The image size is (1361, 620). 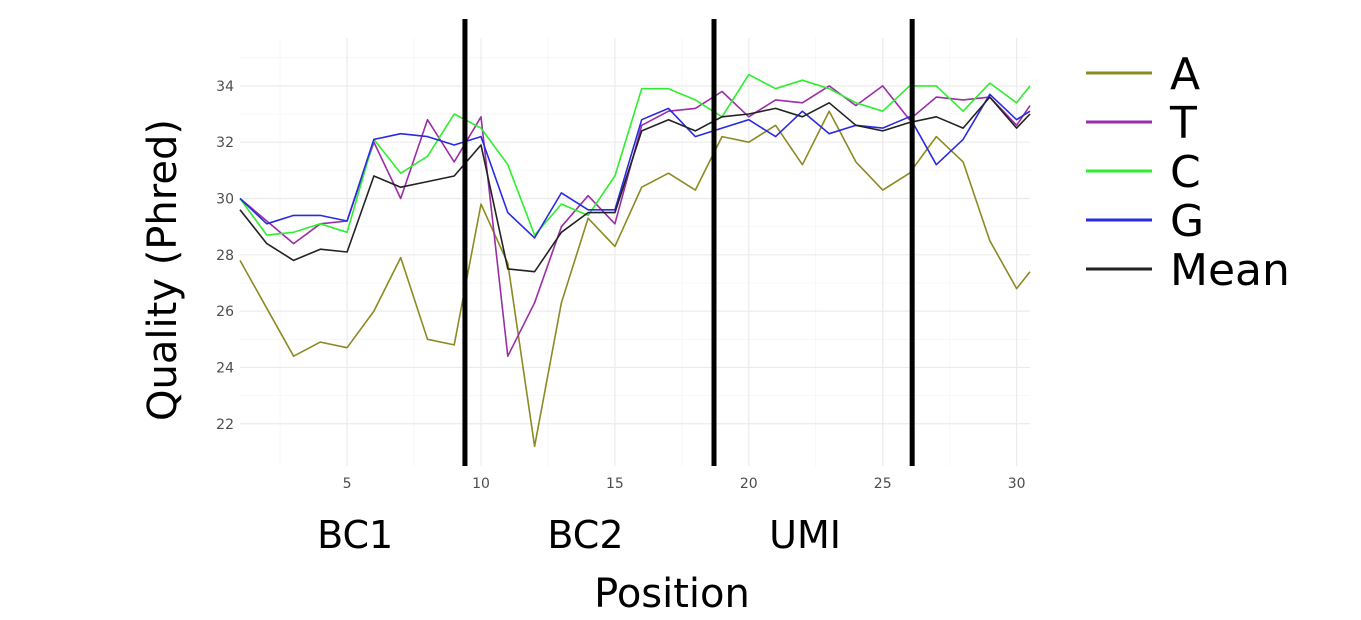 What do you see at coordinates (1017, 484) in the screenshot?
I see `x-tick-label: 30` at bounding box center [1017, 484].